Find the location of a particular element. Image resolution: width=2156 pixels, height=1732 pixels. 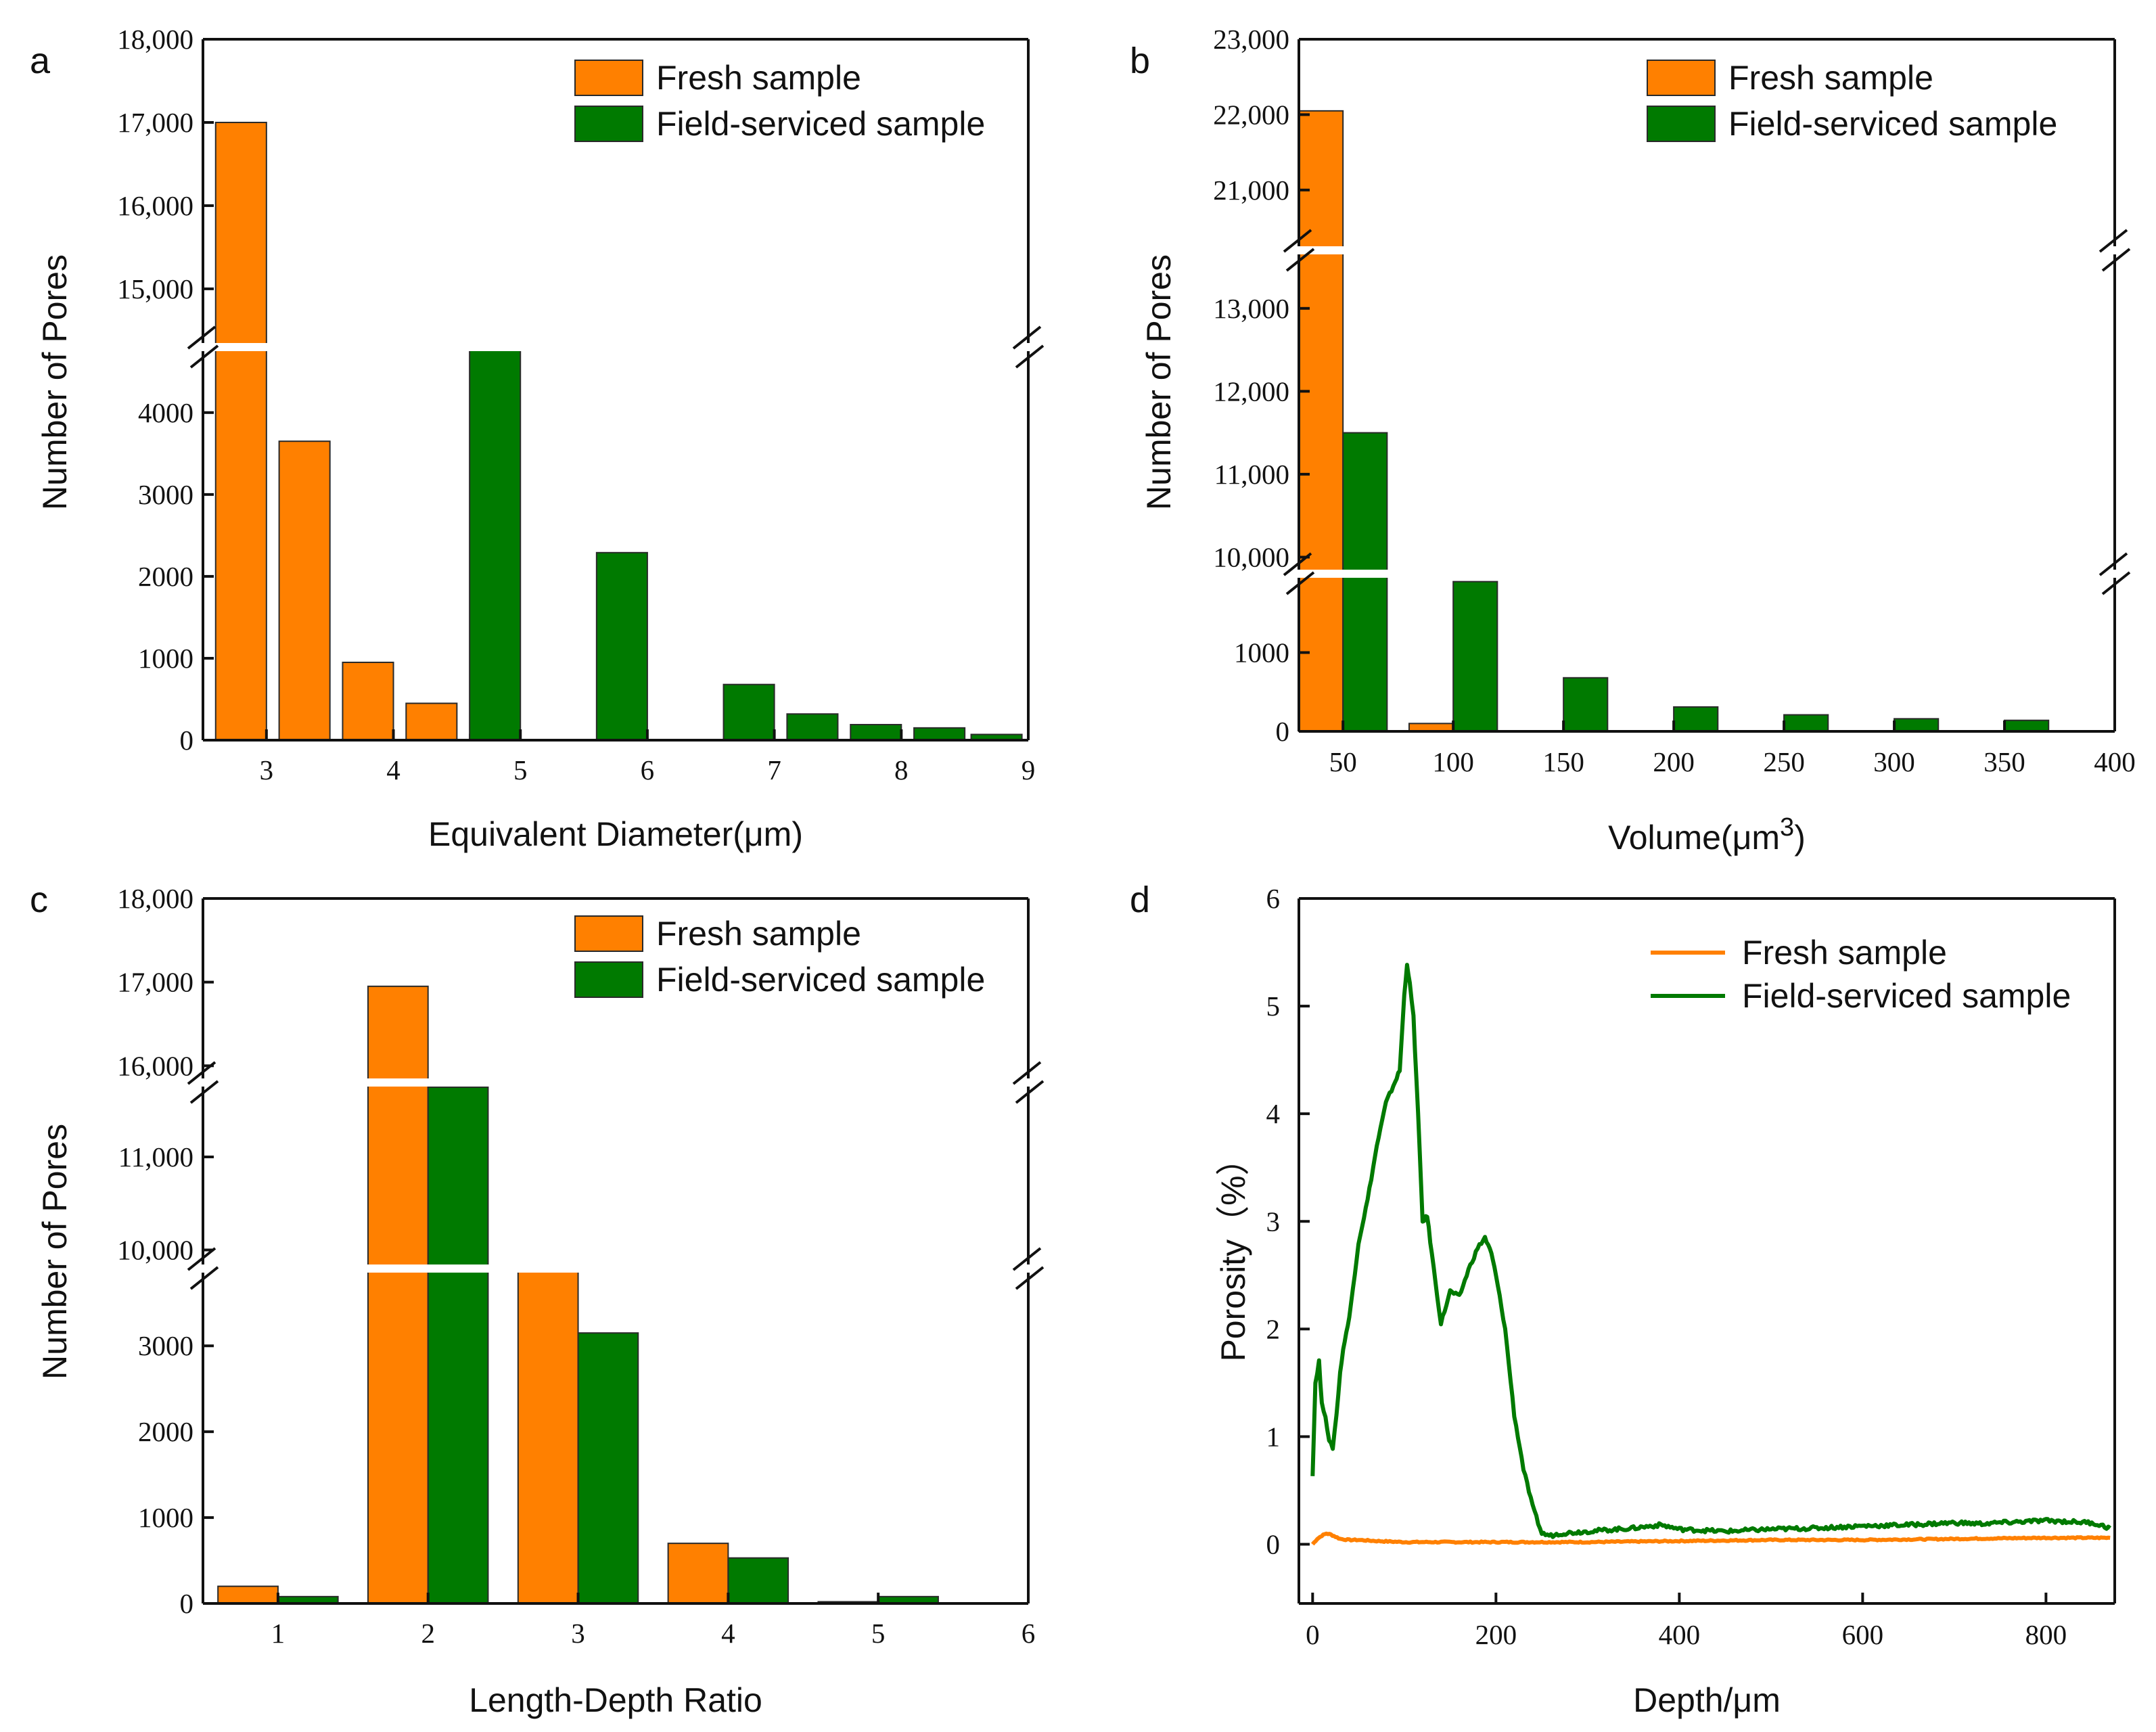

y-tick-label: 1 is located at coordinates (1273, 1436).